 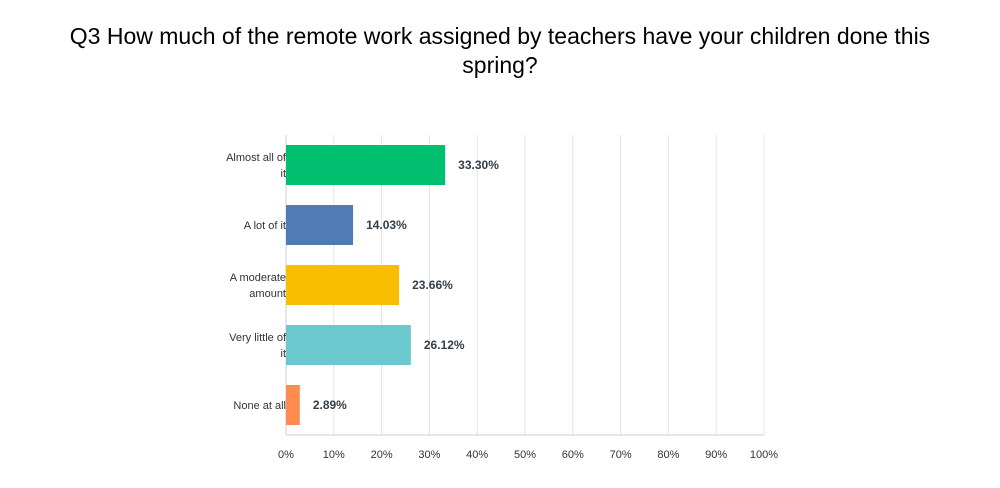 I want to click on data-label: 14.03%, so click(x=386, y=225).